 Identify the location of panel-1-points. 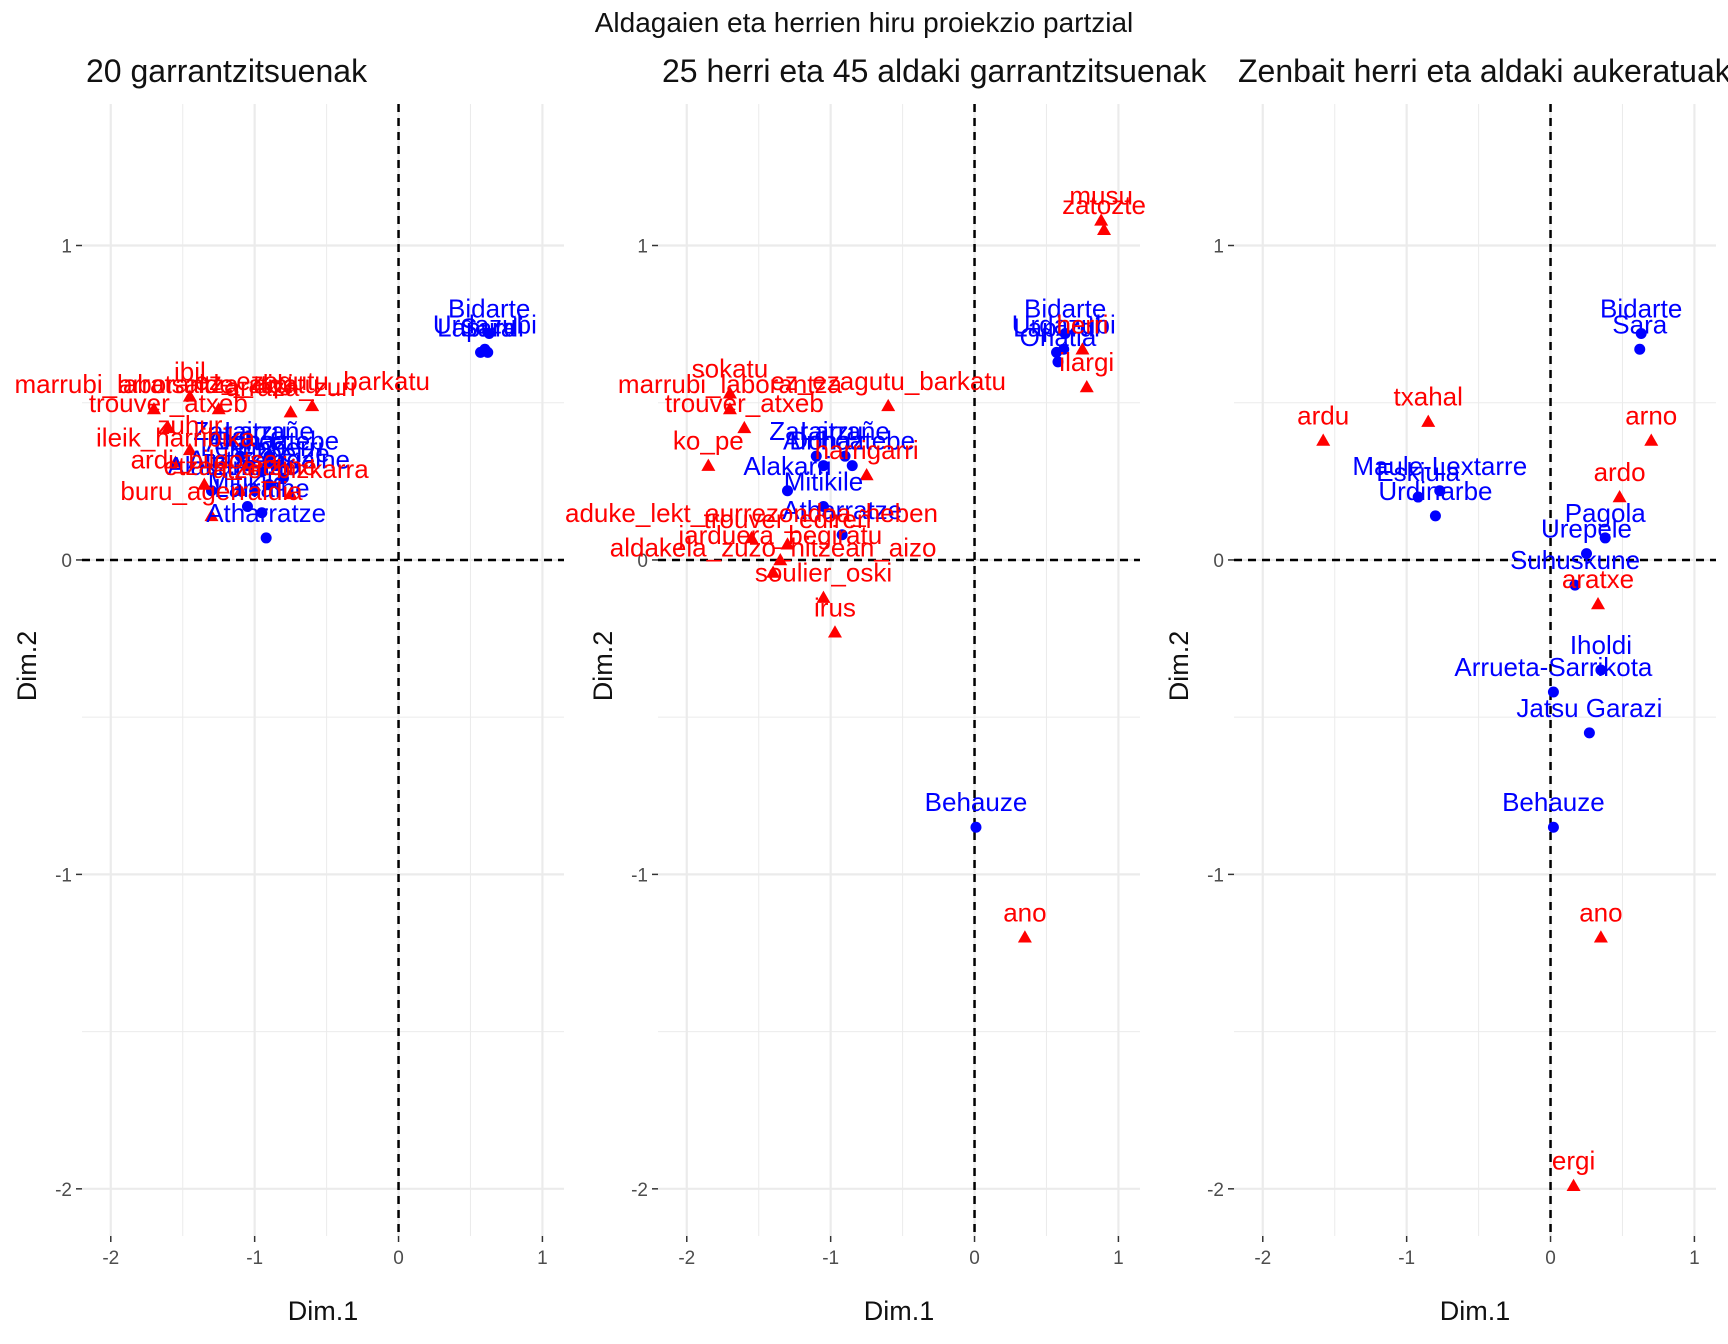
(320, 436).